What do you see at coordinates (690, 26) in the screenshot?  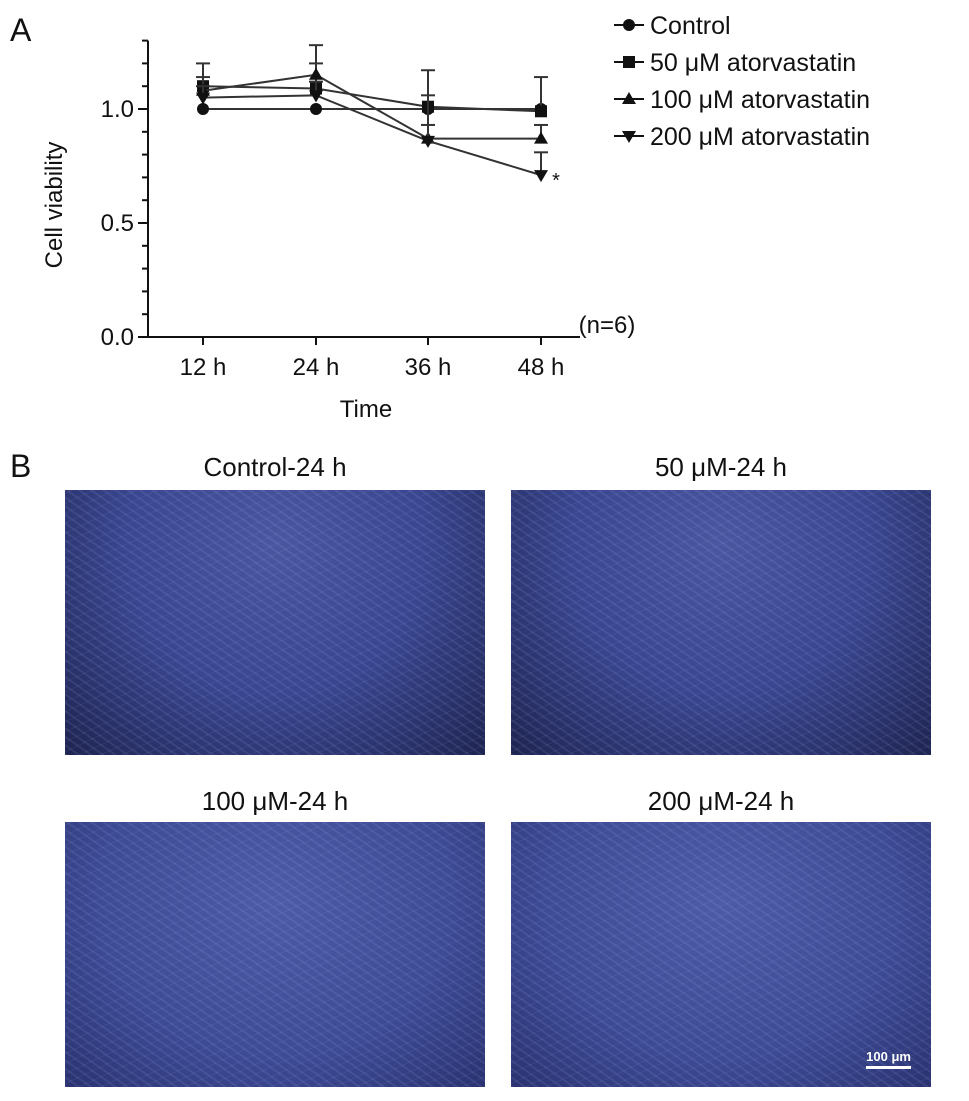 I see `legend-label: Control` at bounding box center [690, 26].